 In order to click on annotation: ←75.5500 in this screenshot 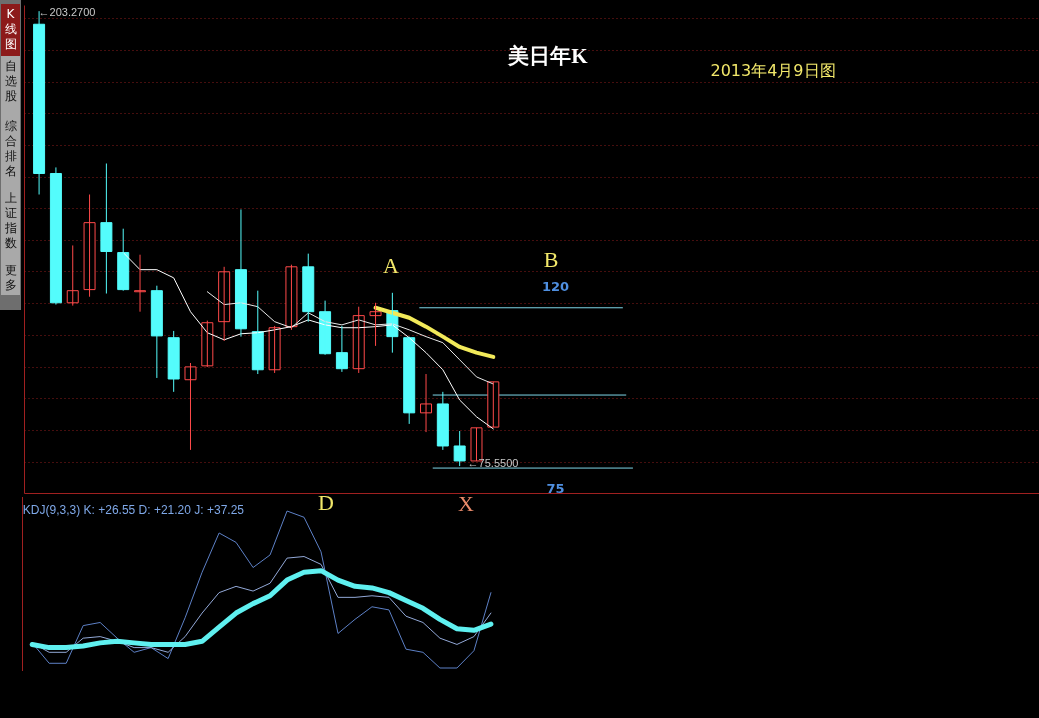, I will do `click(493, 463)`.